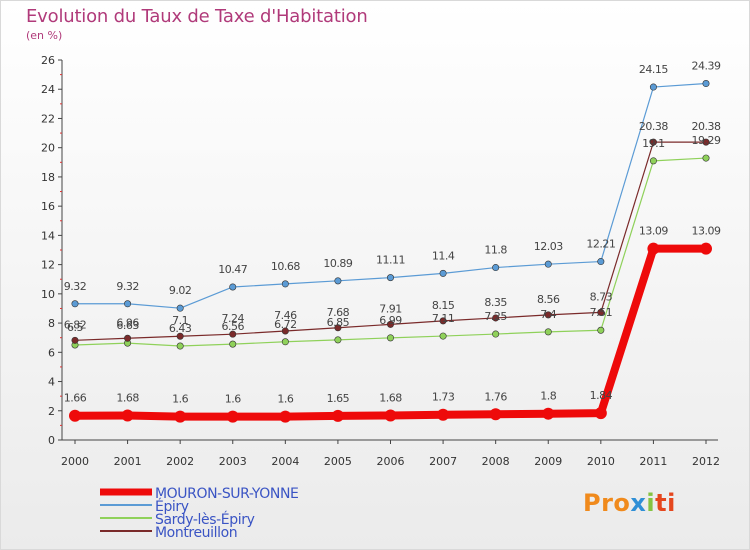  What do you see at coordinates (285, 315) in the screenshot?
I see `data-label: 7.46` at bounding box center [285, 315].